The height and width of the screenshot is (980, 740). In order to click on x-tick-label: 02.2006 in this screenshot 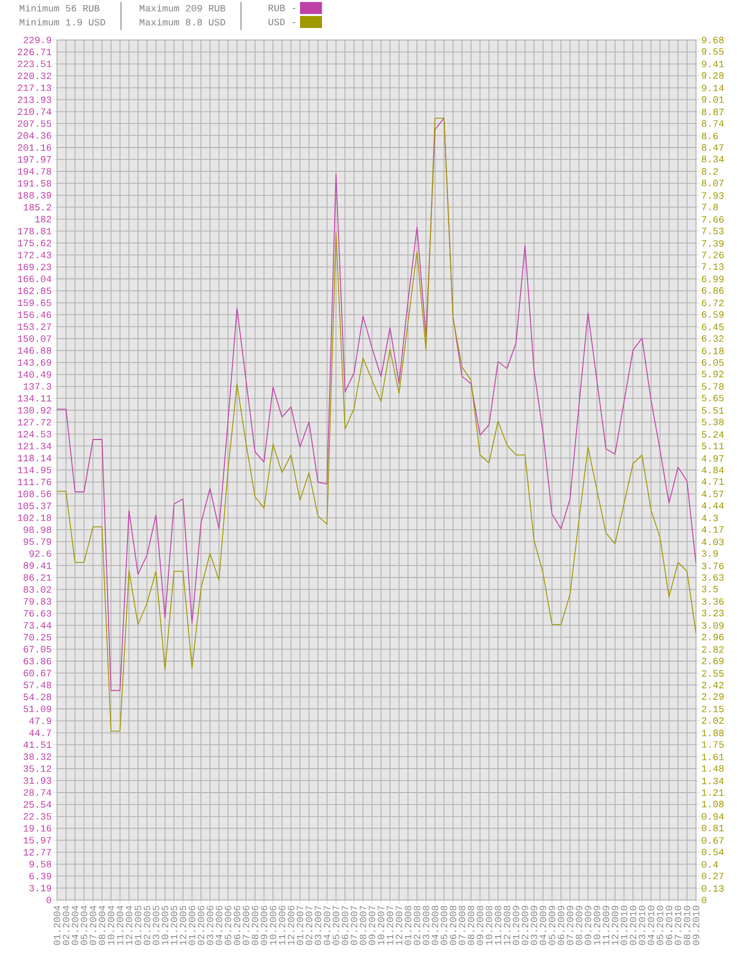, I will do `click(201, 925)`.